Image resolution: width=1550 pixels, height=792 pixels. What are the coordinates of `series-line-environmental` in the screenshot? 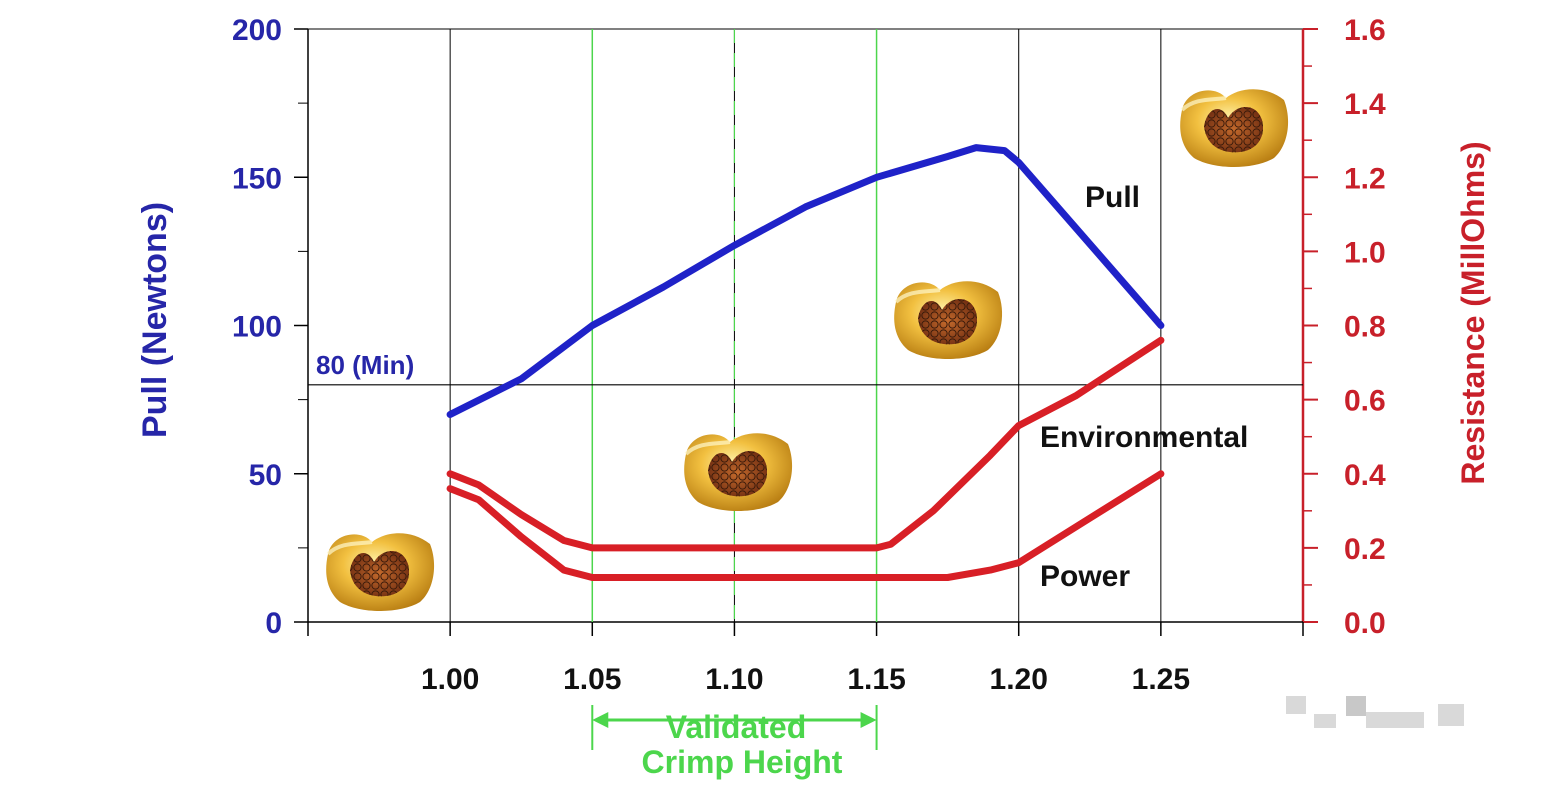 It's located at (805, 444).